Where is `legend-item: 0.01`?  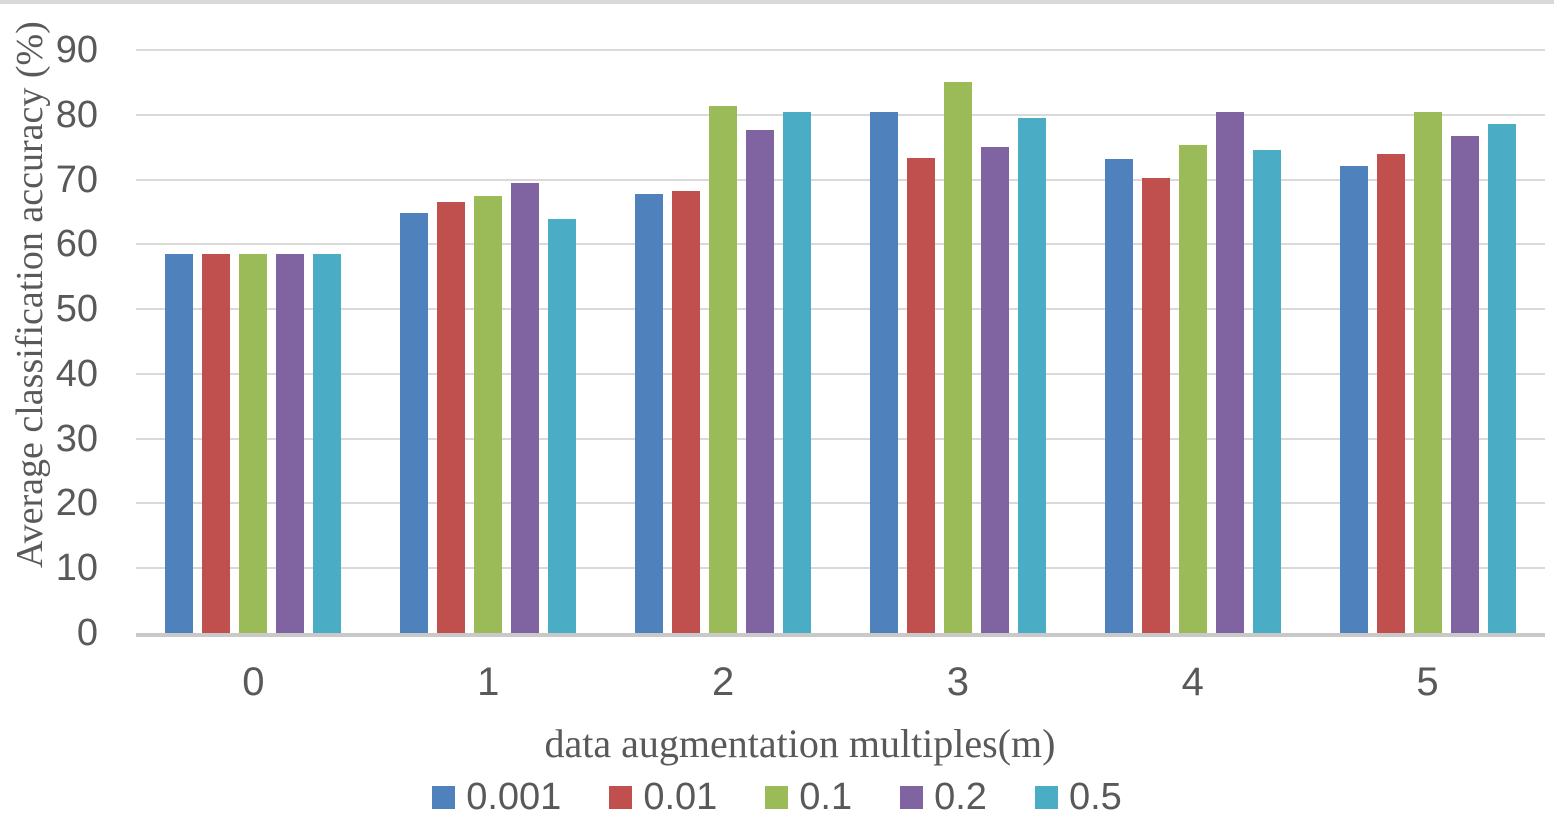 legend-item: 0.01 is located at coordinates (663, 797).